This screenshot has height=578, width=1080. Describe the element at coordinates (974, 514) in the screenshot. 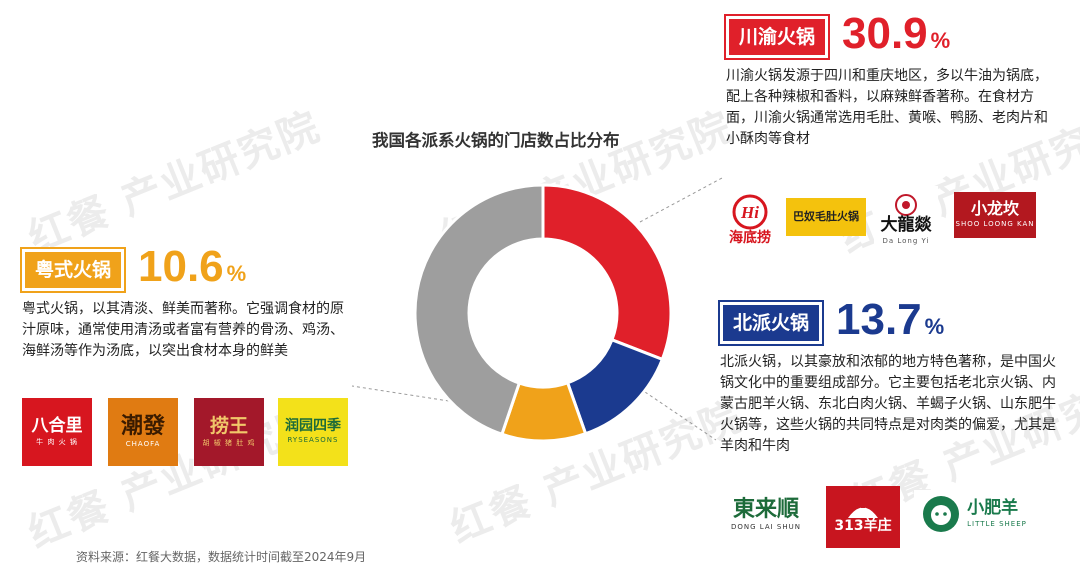

I see `xiaofeiyang-logo: 小肥羊 LITTLE SHEEP` at that location.